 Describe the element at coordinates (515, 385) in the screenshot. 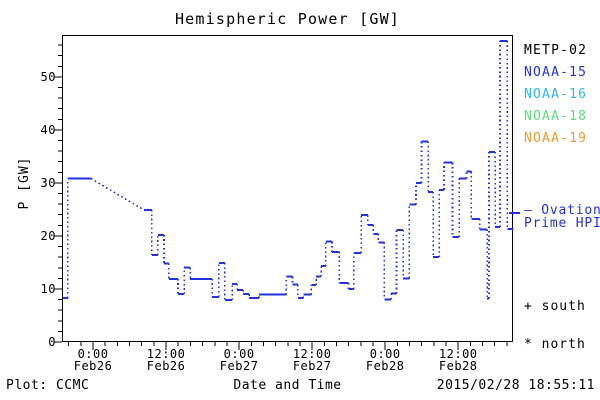

I see `plot-timestamp: 2015/02/28 18:55:11` at that location.